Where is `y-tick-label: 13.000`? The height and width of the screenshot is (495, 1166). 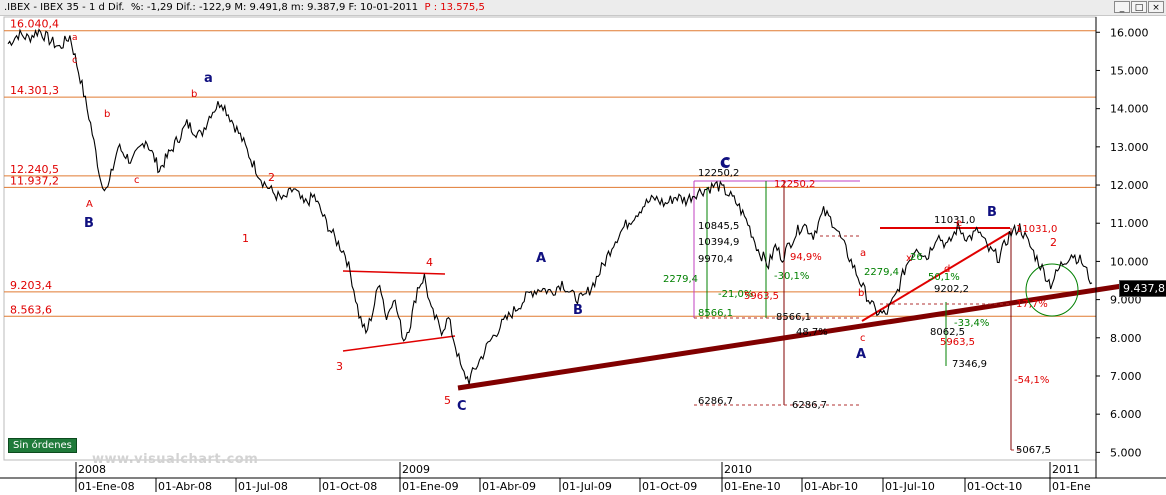 y-tick-label: 13.000 is located at coordinates (1129, 147).